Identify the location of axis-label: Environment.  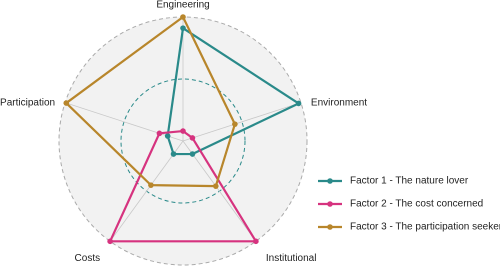
(339, 102).